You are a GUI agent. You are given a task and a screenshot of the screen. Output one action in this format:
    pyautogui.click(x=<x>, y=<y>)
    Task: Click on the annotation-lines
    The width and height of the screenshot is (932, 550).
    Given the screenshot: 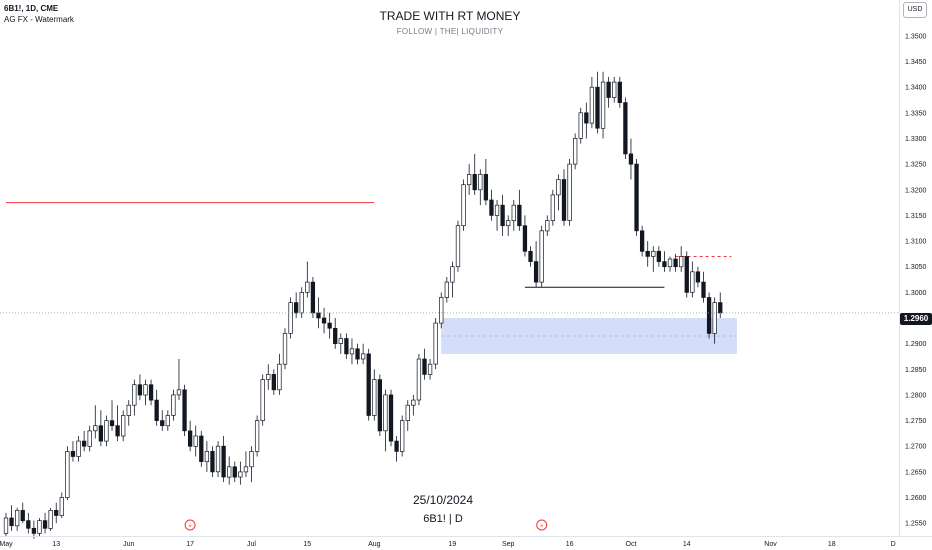 What is the action you would take?
    pyautogui.click(x=369, y=245)
    